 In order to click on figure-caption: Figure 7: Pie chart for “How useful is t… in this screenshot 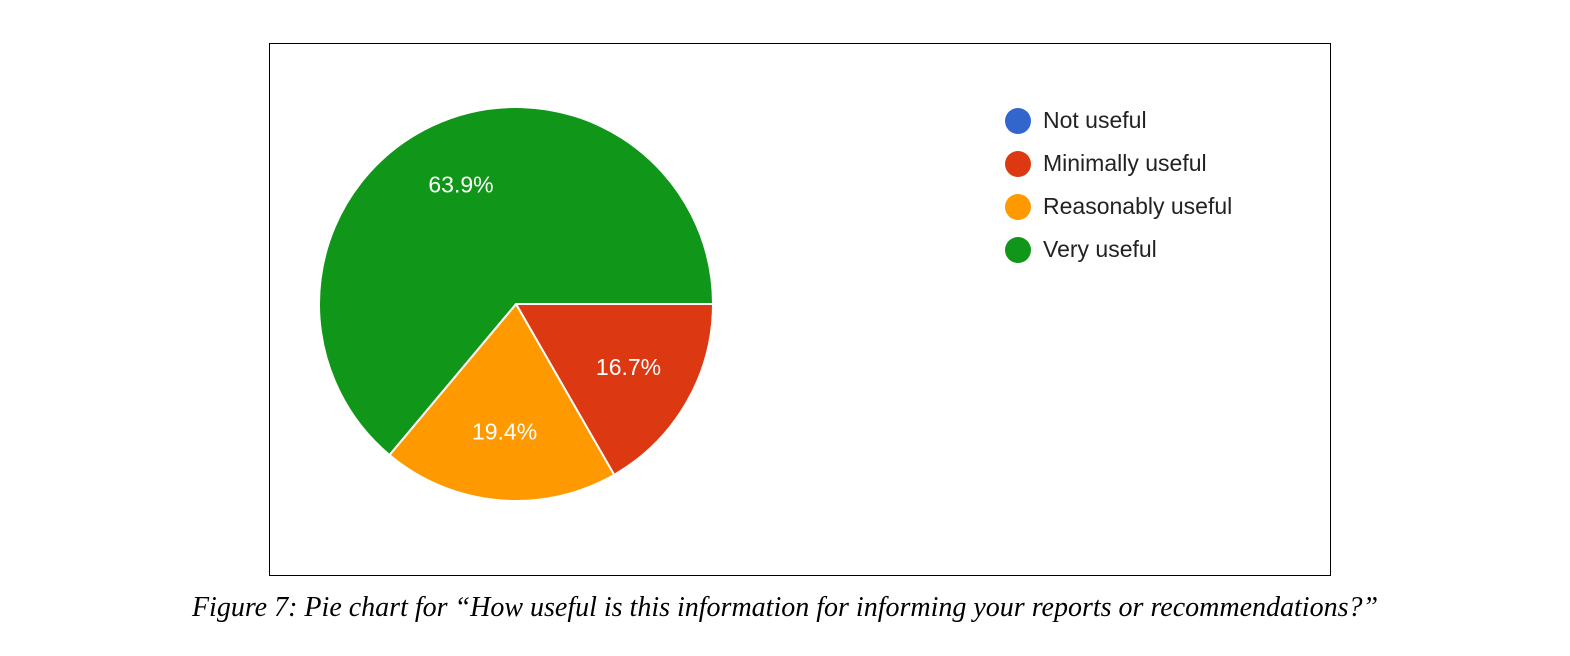, I will do `click(785, 607)`.